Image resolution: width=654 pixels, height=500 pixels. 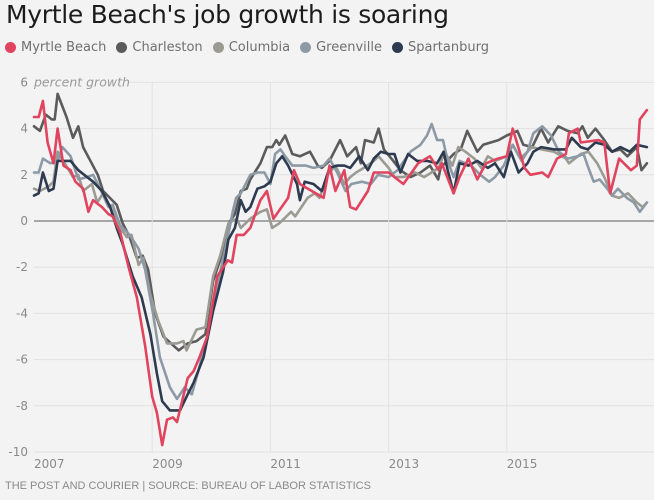 What do you see at coordinates (227, 14) in the screenshot?
I see `chart-title: Myrtle Beach's job growth is soaring` at bounding box center [227, 14].